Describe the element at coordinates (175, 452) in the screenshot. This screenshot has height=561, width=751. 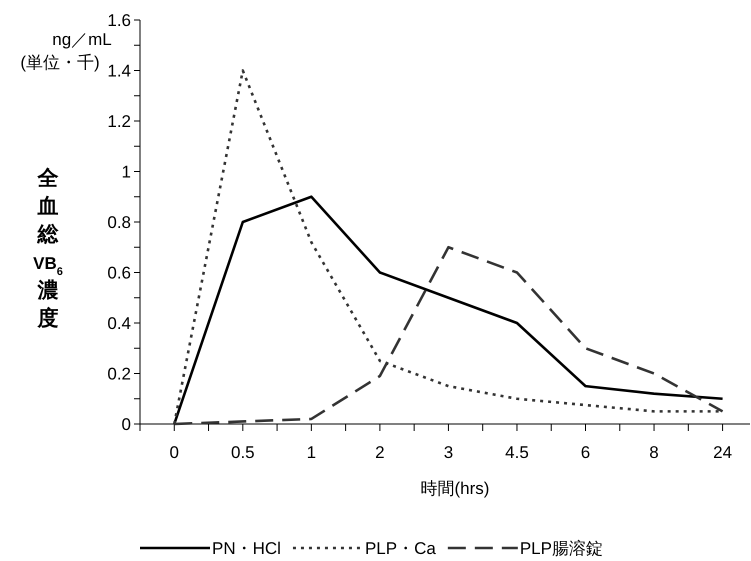
I see `x-tick-label: 0` at that location.